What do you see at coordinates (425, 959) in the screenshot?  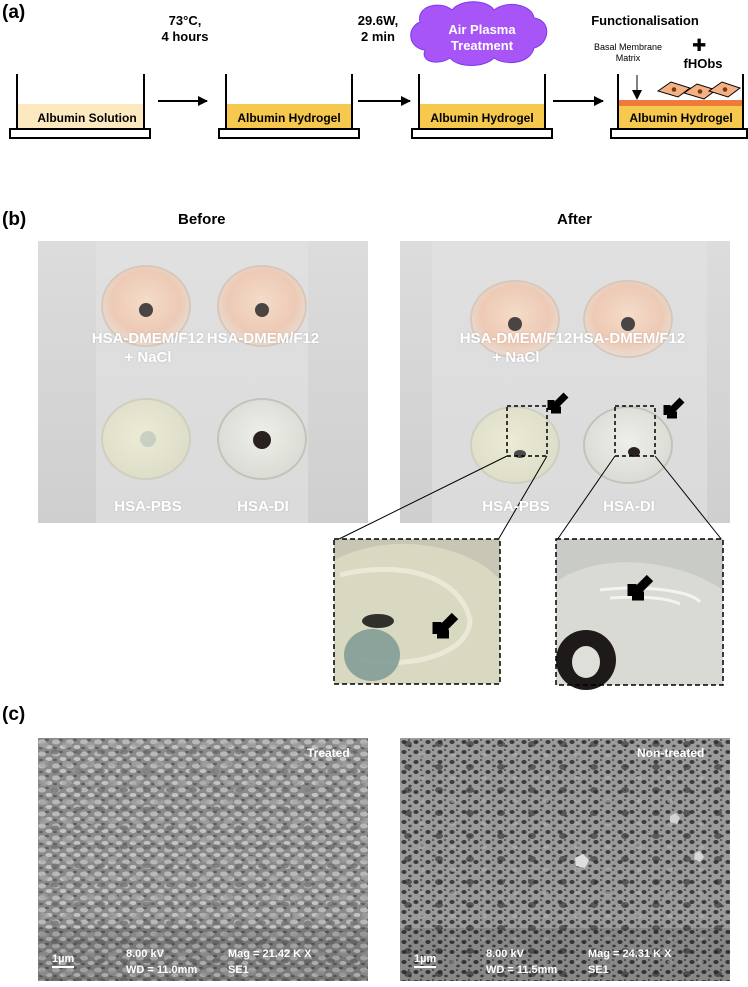 I see `sem-nontreated-scale: 1µm` at bounding box center [425, 959].